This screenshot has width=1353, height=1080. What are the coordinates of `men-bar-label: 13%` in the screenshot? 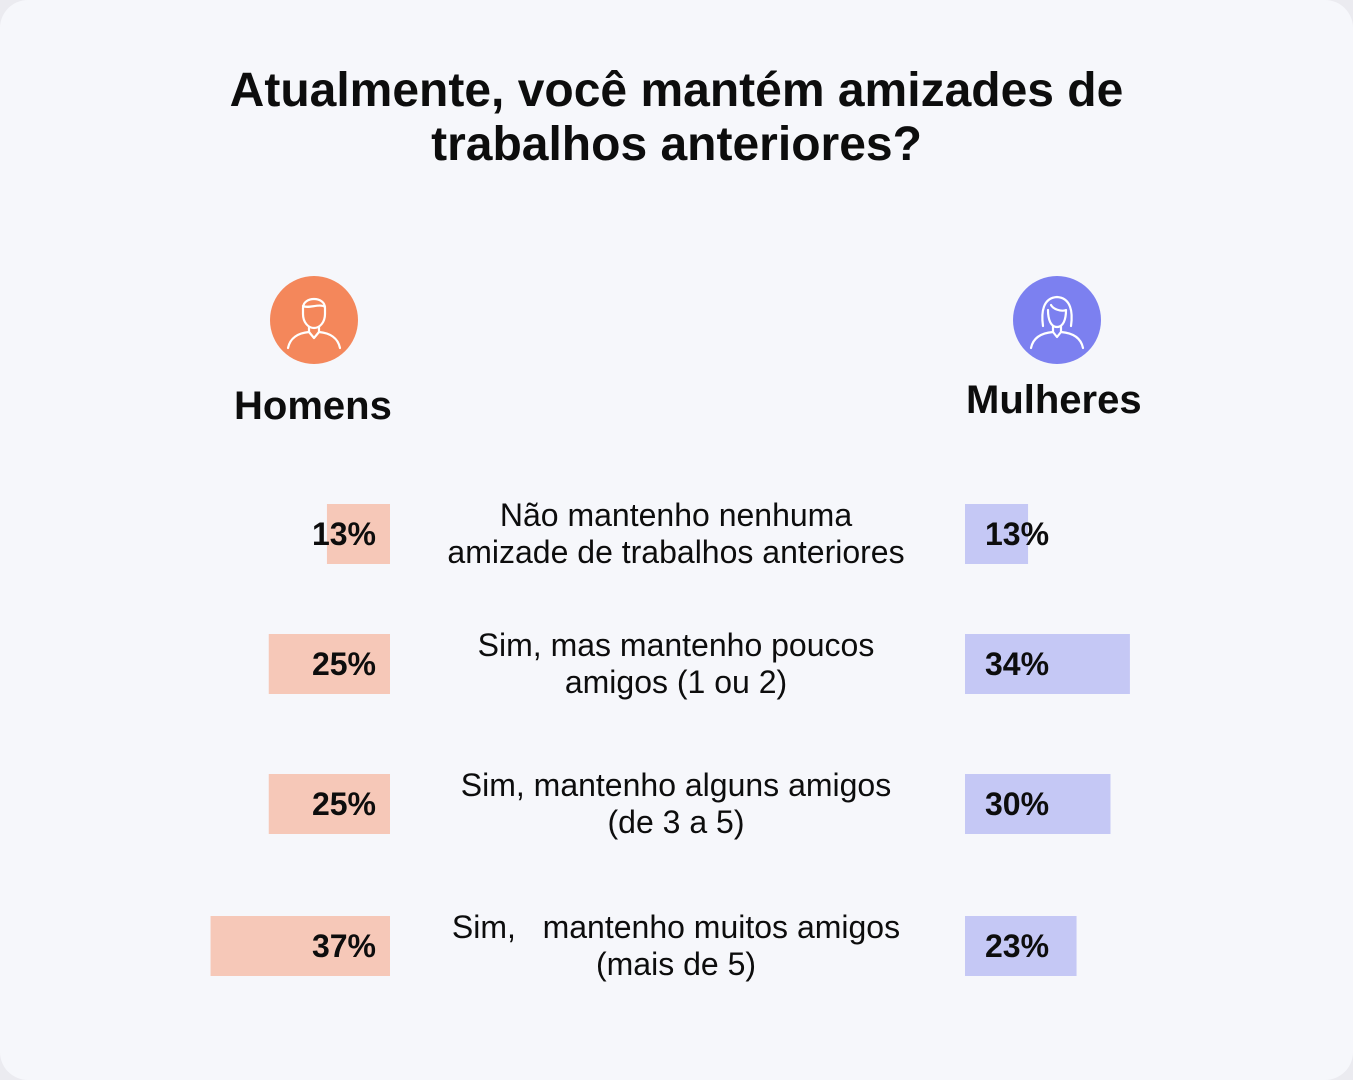 It's located at (344, 534).